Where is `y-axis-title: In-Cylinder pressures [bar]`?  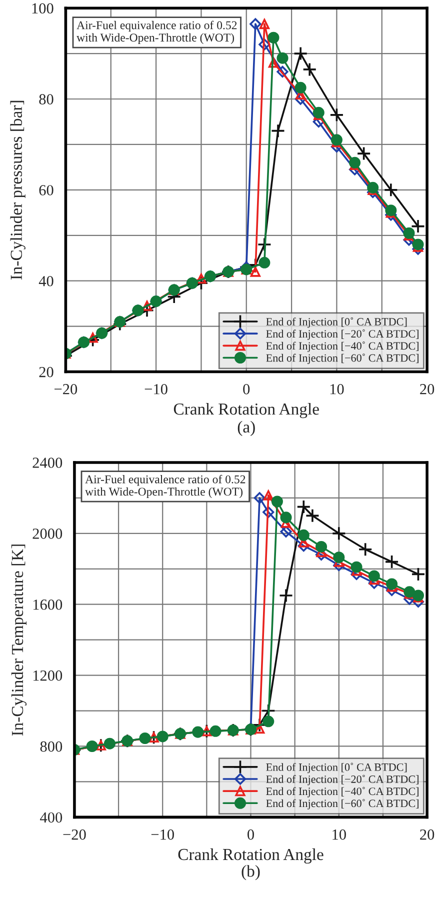
y-axis-title: In-Cylinder pressures [bar] is located at coordinates (18, 190).